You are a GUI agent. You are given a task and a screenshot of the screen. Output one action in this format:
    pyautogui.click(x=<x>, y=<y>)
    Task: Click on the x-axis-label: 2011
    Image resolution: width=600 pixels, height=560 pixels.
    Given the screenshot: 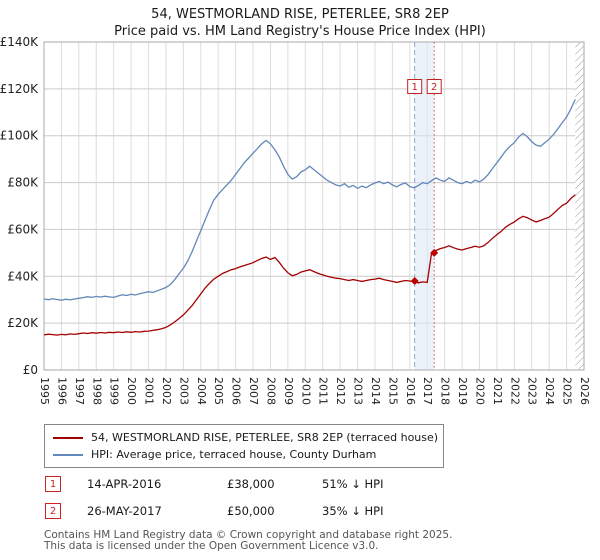 What is the action you would take?
    pyautogui.click(x=323, y=391)
    